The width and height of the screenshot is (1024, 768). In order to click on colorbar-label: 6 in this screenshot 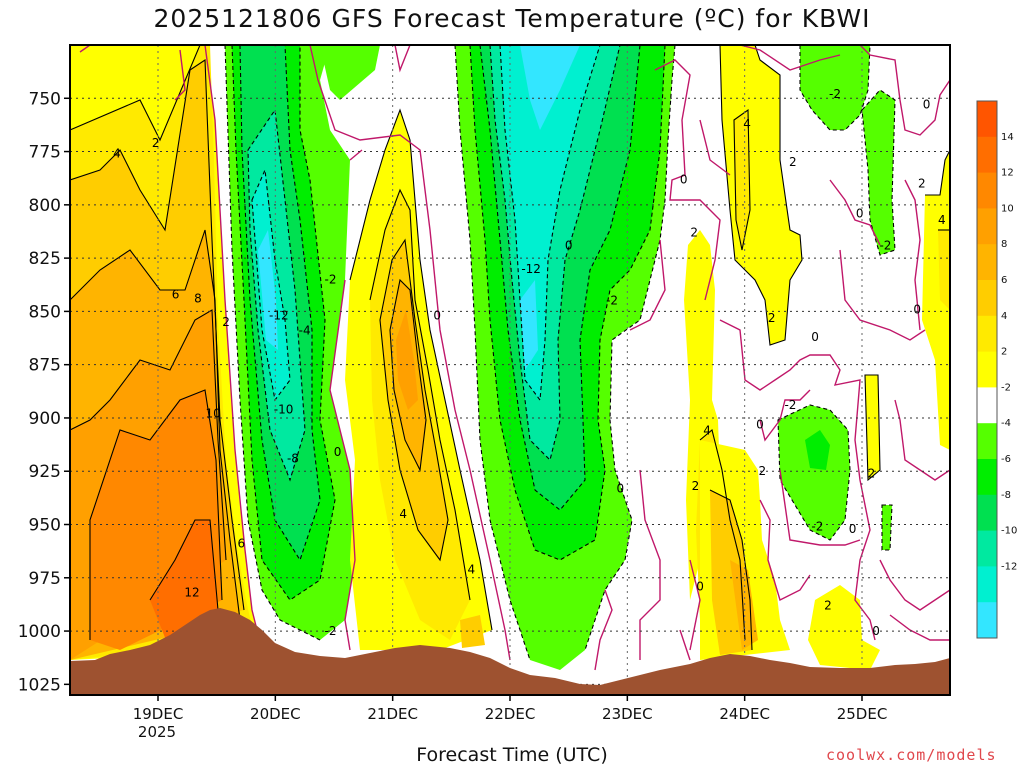, I will do `click(1004, 280)`.